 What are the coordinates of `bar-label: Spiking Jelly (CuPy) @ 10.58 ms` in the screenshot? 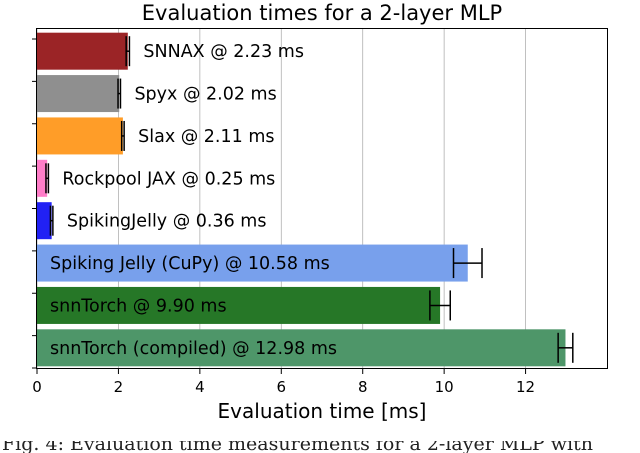 It's located at (190, 264).